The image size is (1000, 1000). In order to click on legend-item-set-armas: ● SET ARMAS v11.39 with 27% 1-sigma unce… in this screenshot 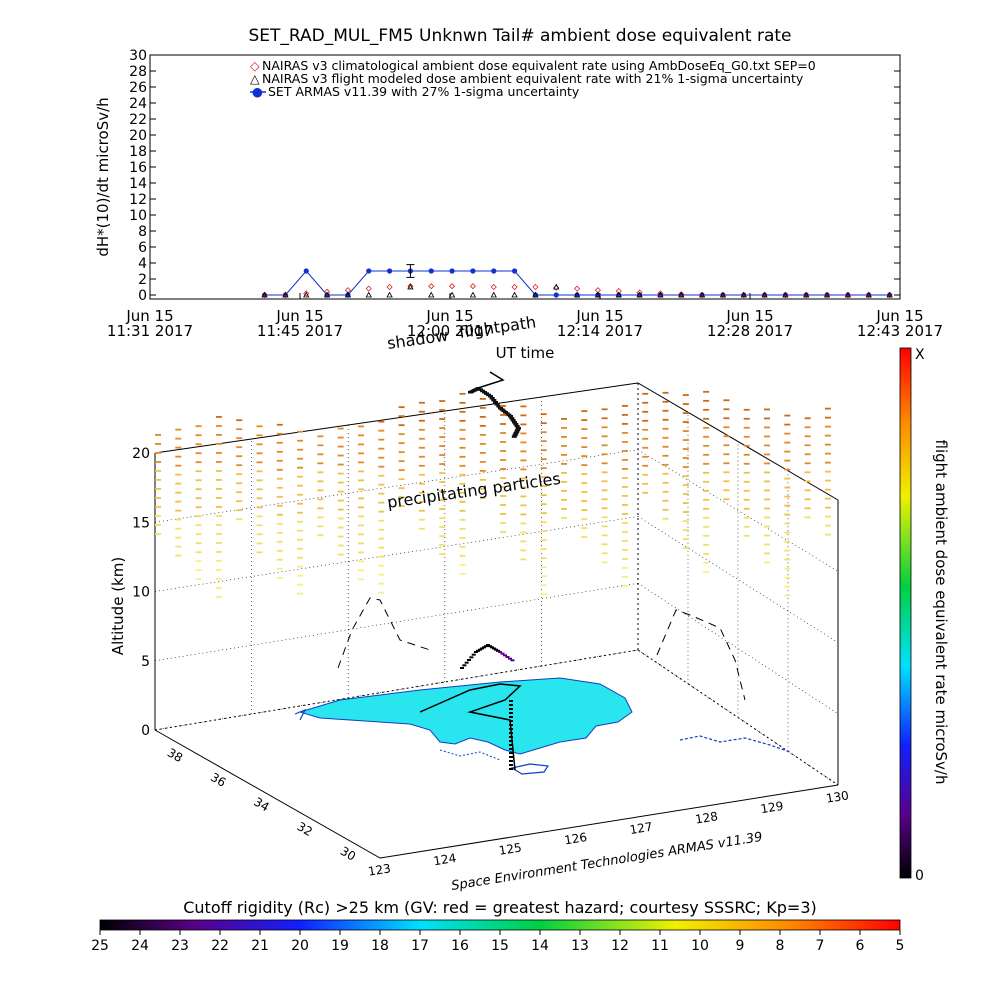, I will do `click(415, 91)`.